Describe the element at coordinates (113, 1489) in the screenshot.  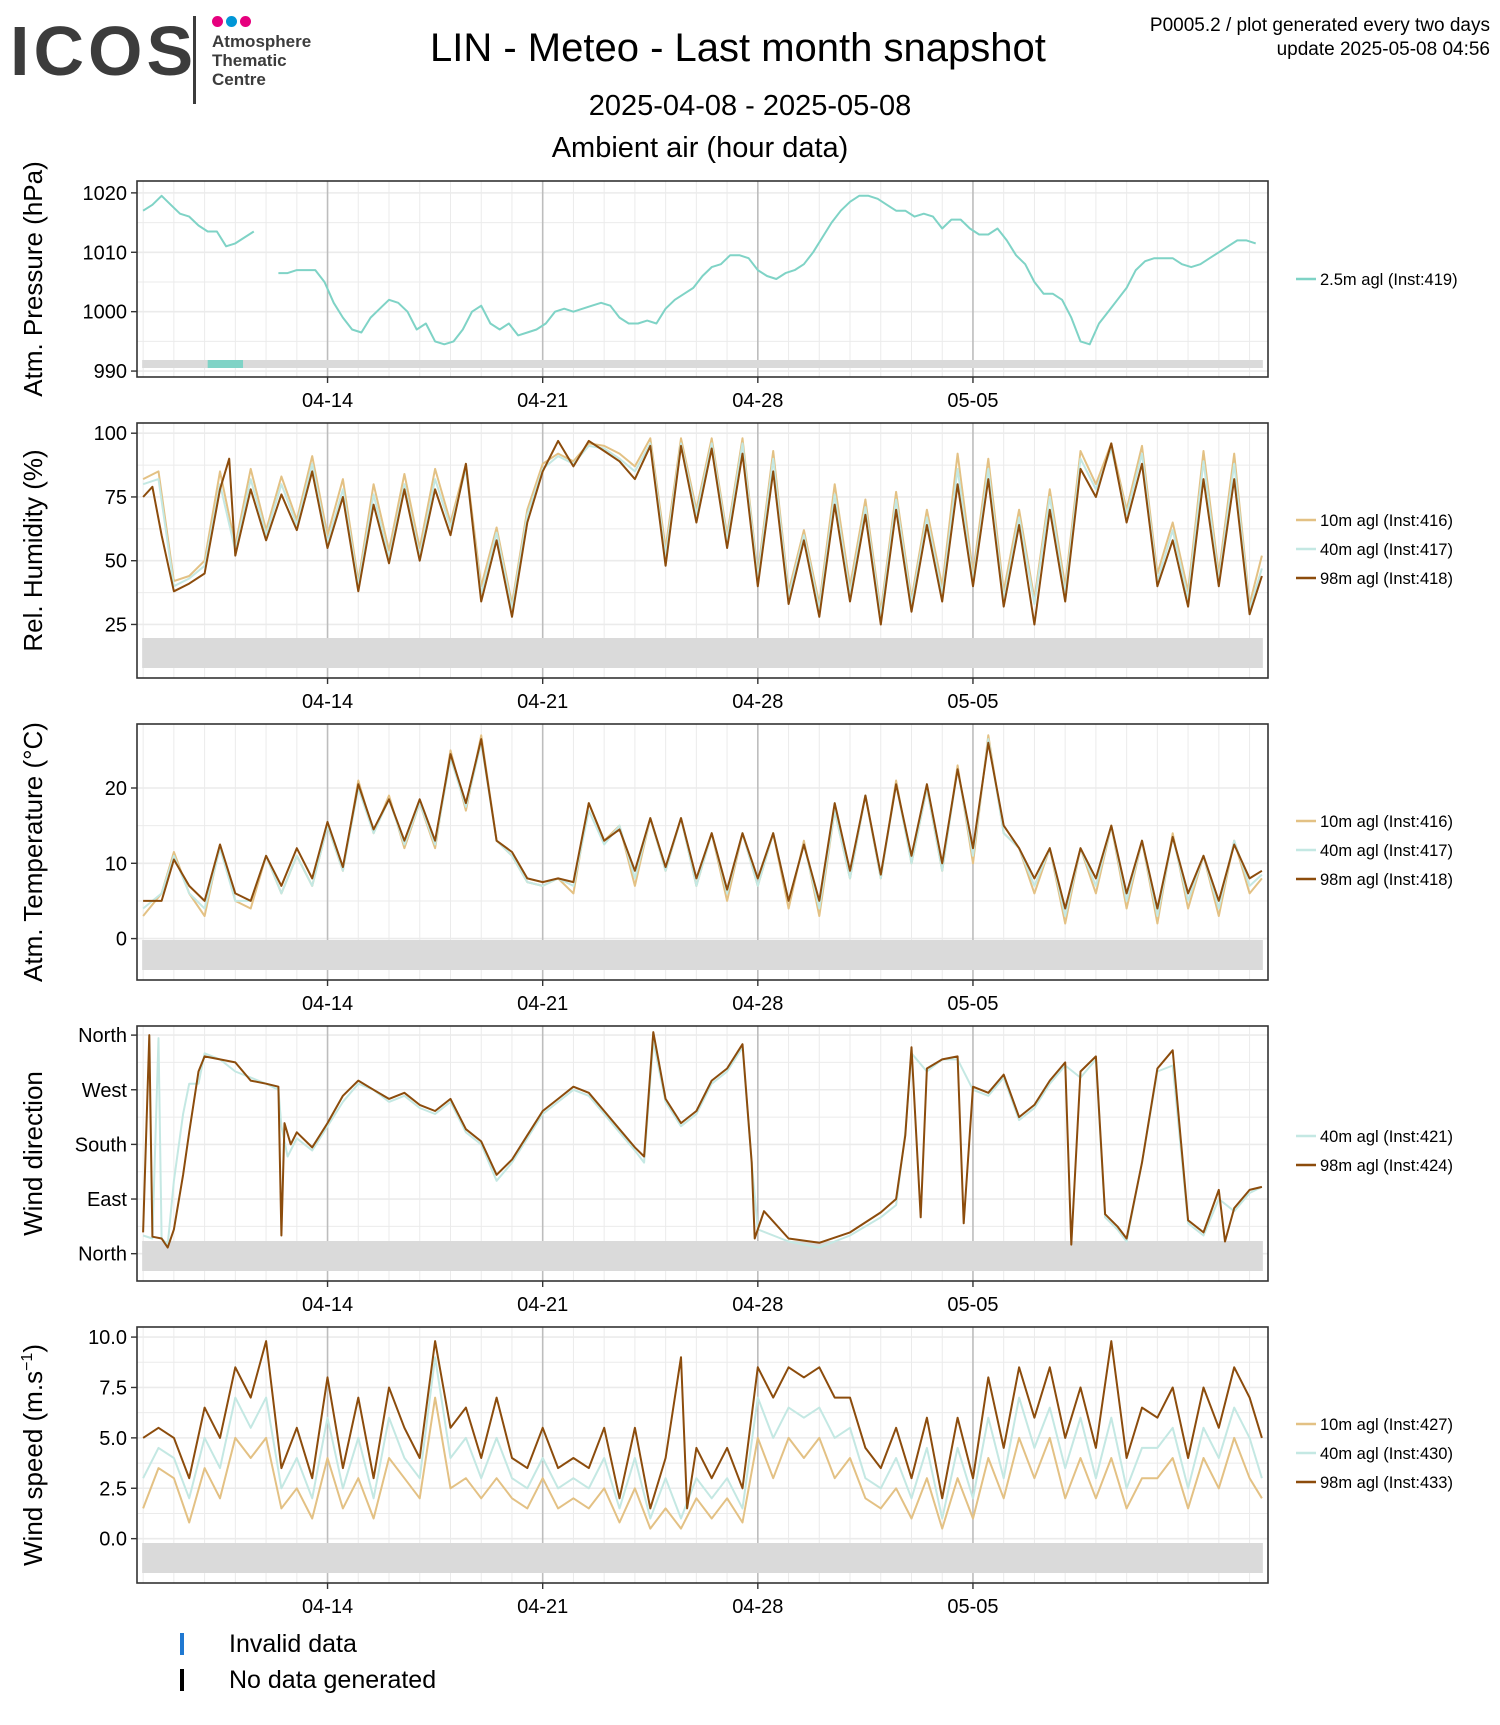
I see `y-tick-label: 2.5` at that location.